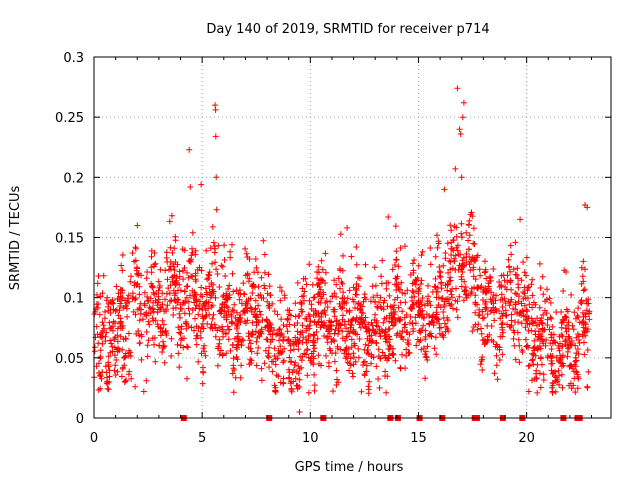 The width and height of the screenshot is (640, 480). Describe the element at coordinates (80, 419) in the screenshot. I see `y-tick-label: 0` at that location.